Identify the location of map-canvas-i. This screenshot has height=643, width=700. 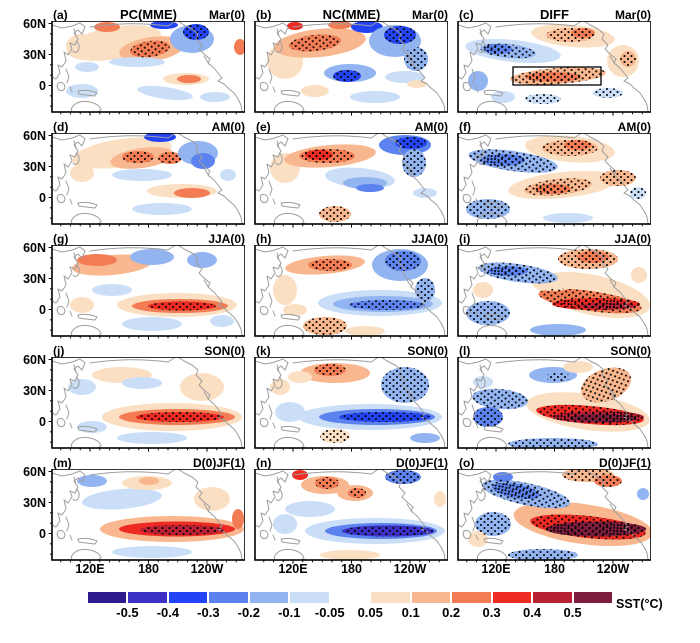
(554, 292).